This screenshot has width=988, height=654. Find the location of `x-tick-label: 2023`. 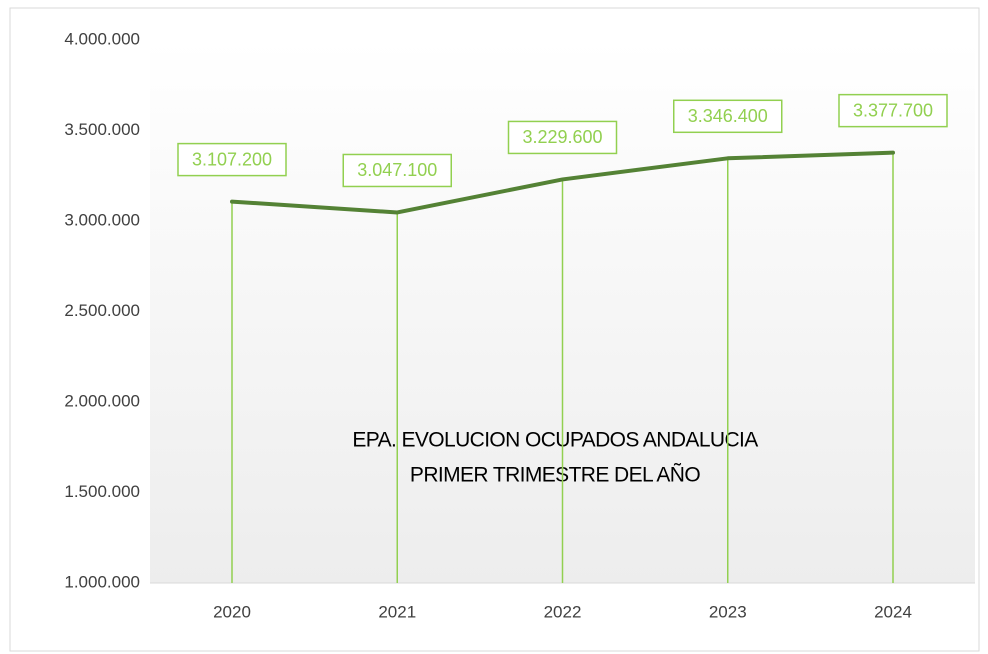

x-tick-label: 2023 is located at coordinates (728, 611).